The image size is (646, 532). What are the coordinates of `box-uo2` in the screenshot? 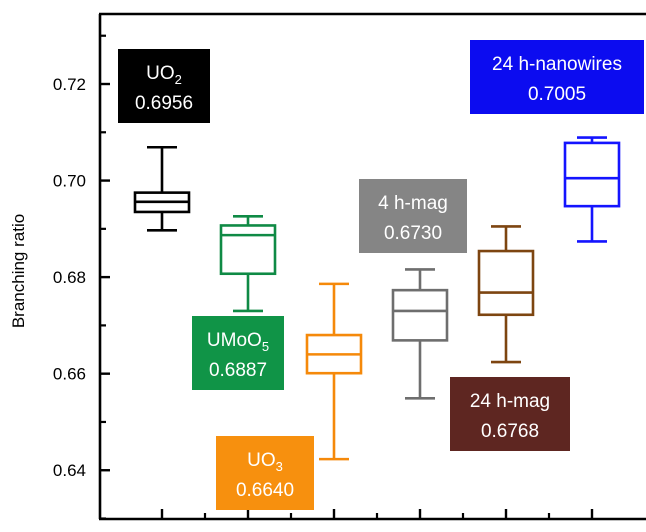 It's located at (162, 188).